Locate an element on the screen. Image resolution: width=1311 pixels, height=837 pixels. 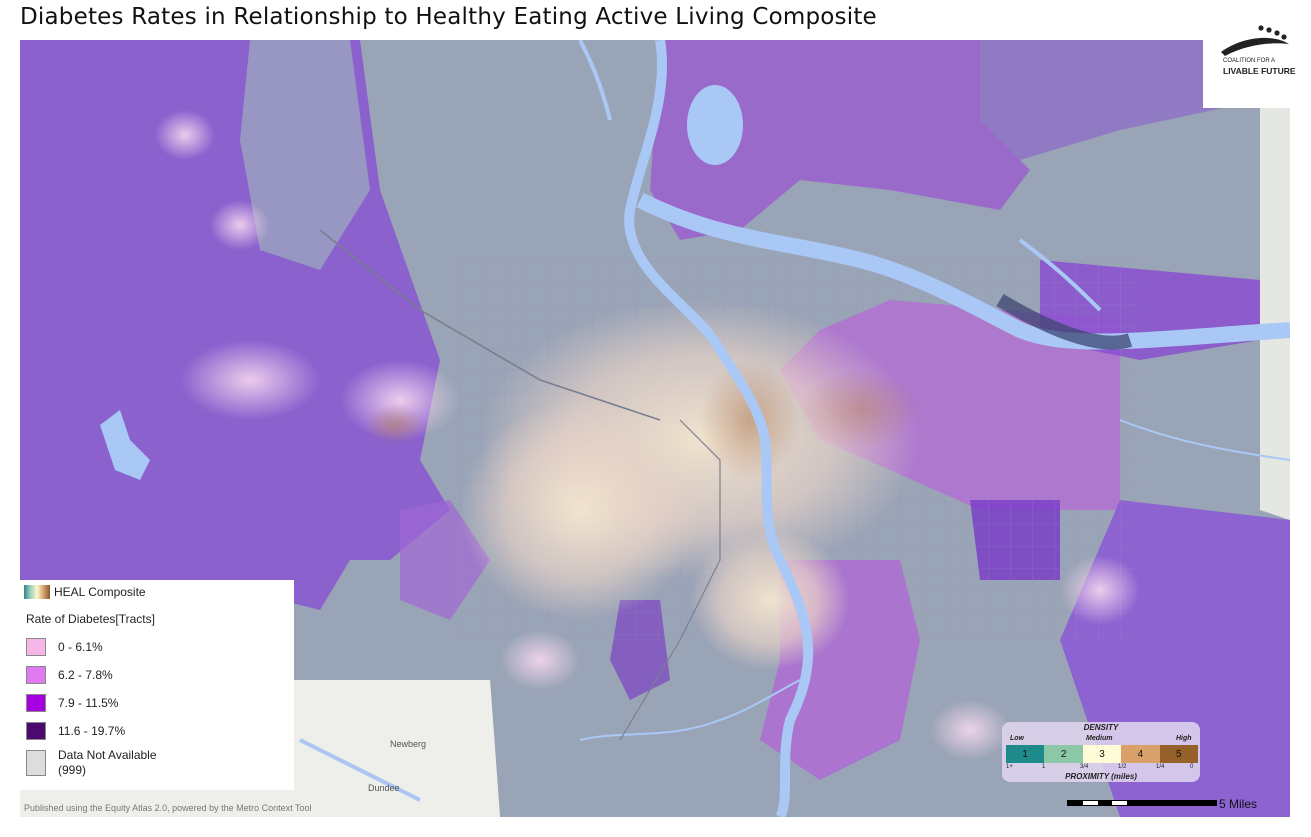
proximity-tick: 1/4 is located at coordinates (1160, 767).